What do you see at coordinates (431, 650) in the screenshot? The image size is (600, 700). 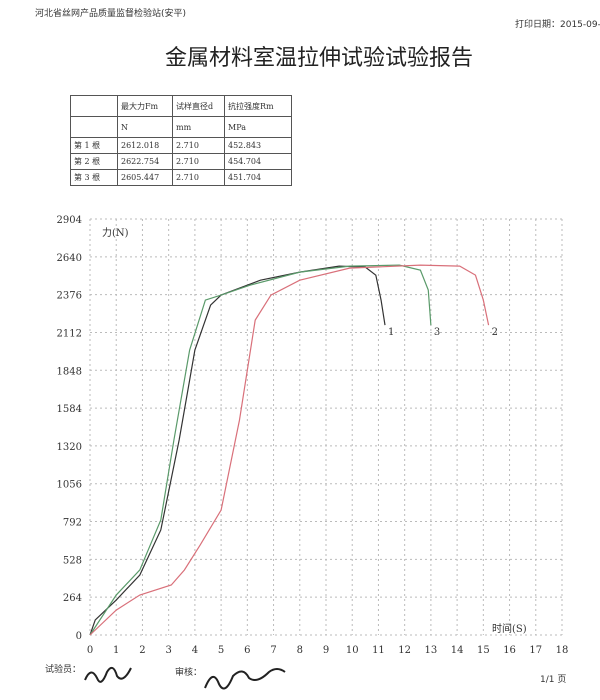 I see `x-tick-label: 13` at bounding box center [431, 650].